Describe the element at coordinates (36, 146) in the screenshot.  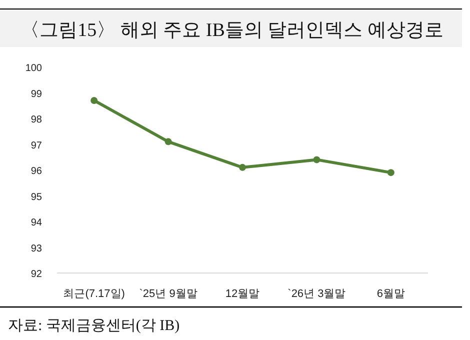
I see `y-tick-label: 97` at that location.